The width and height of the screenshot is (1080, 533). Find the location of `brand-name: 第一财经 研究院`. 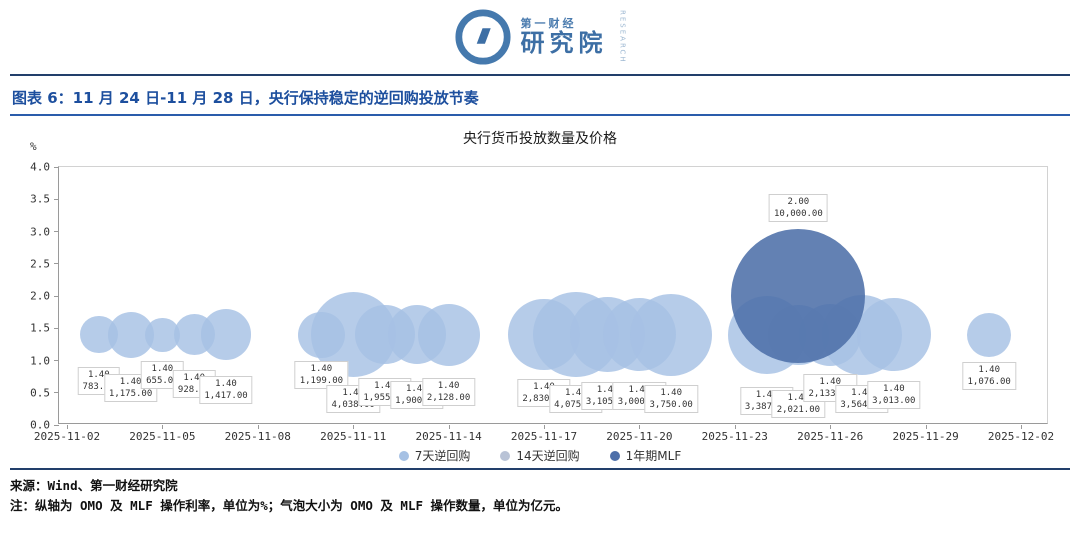

brand-name: 第一财经 研究院 is located at coordinates (564, 36).